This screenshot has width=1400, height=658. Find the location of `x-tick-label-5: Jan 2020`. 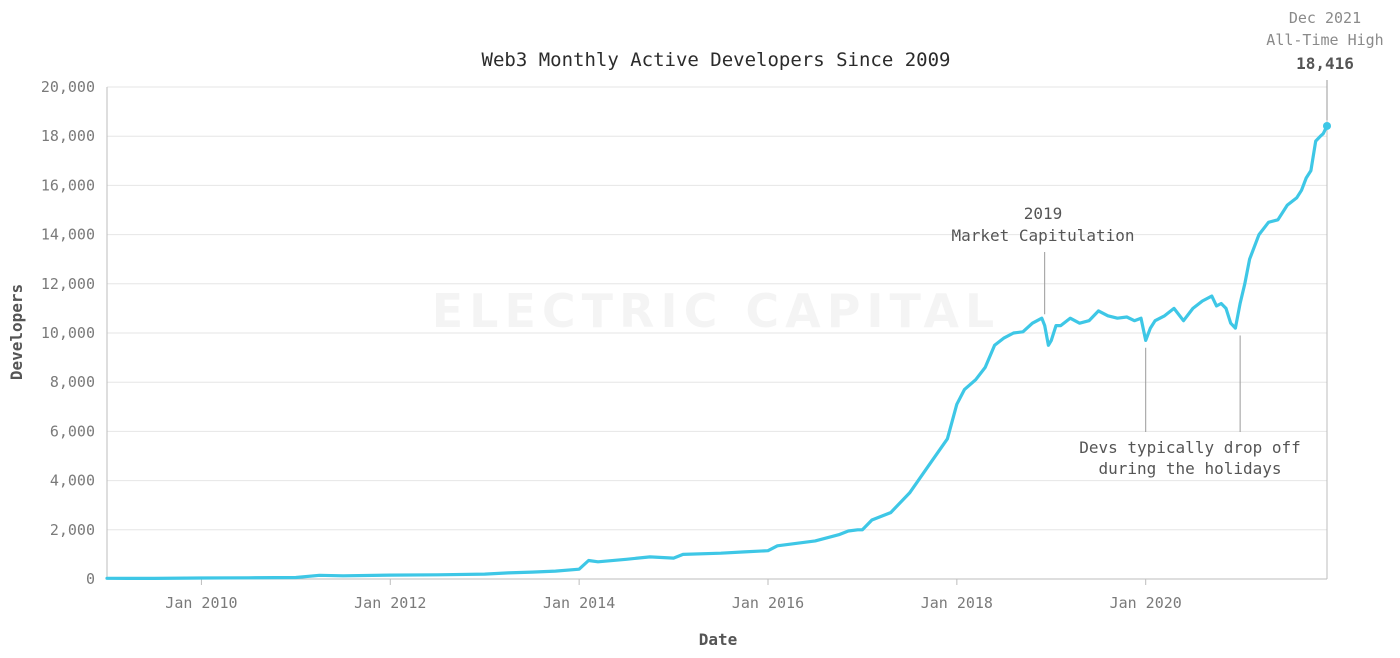

x-tick-label-5: Jan 2020 is located at coordinates (1146, 603).